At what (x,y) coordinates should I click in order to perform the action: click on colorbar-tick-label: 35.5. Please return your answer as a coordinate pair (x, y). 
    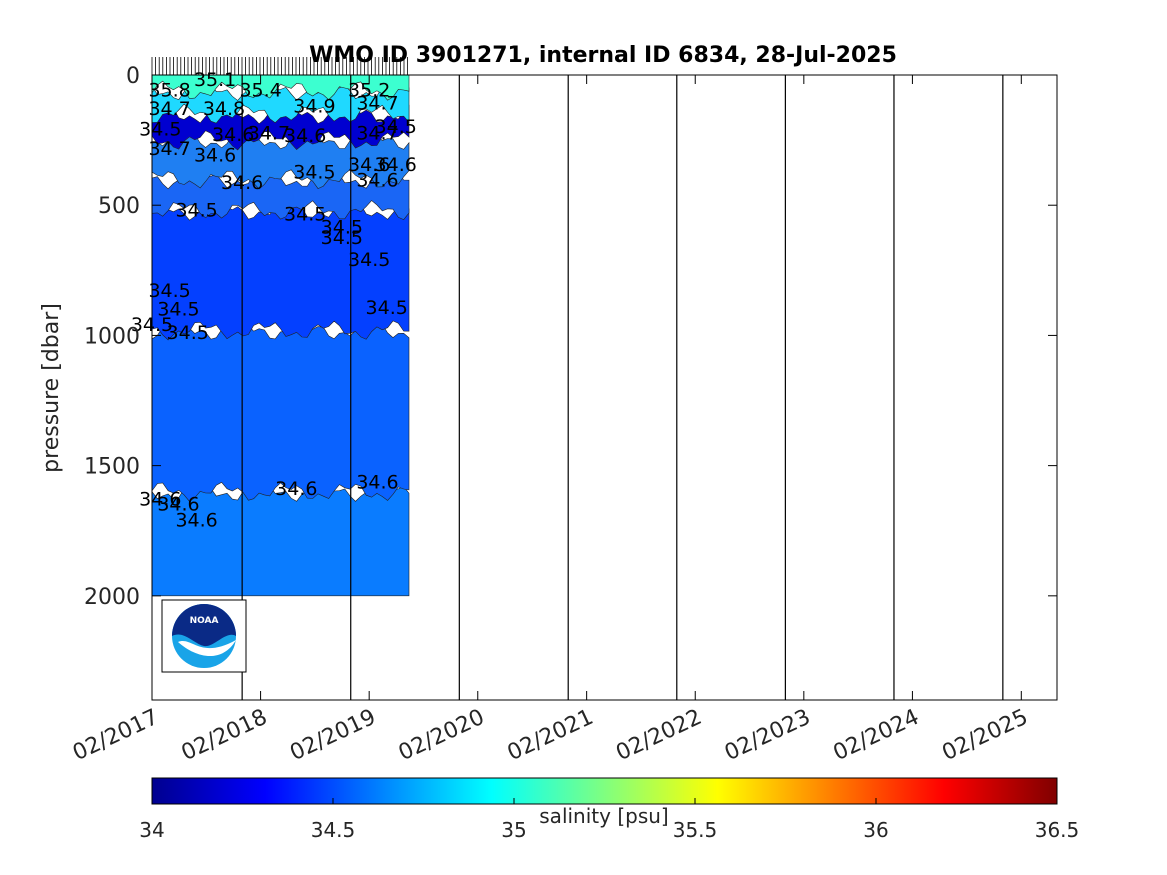
    Looking at the image, I should click on (695, 830).